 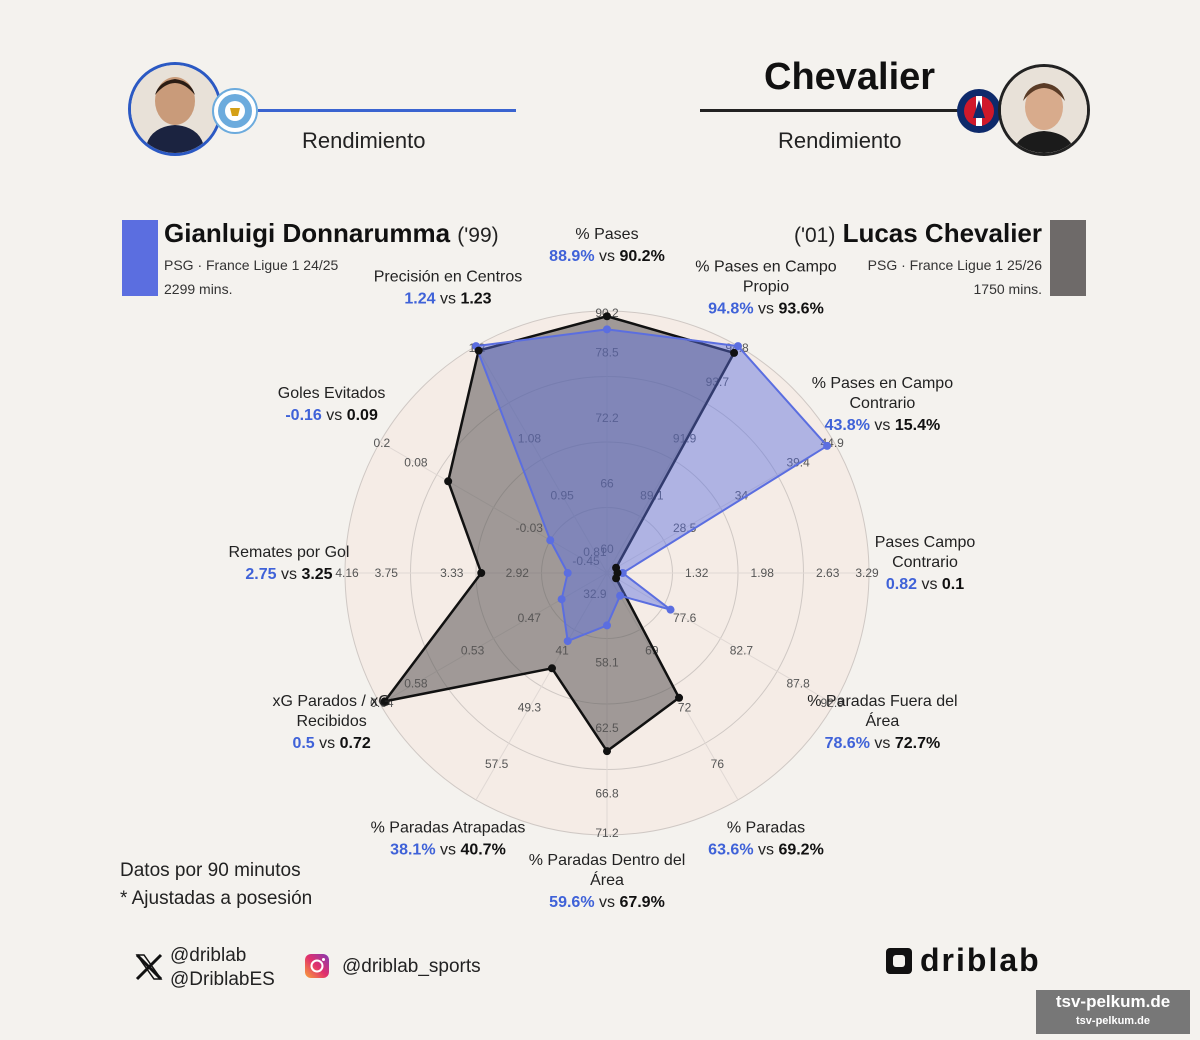 I want to click on left-subtitle: Rendimiento, so click(x=364, y=140).